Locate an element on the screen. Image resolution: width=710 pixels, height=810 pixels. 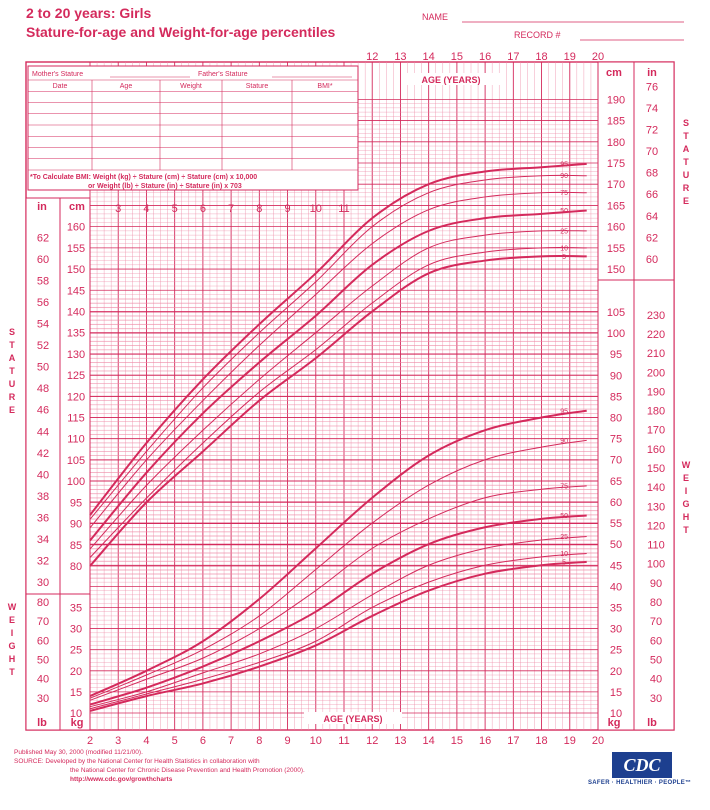
weight-kg-tick-right: 25 is located at coordinates (616, 651).